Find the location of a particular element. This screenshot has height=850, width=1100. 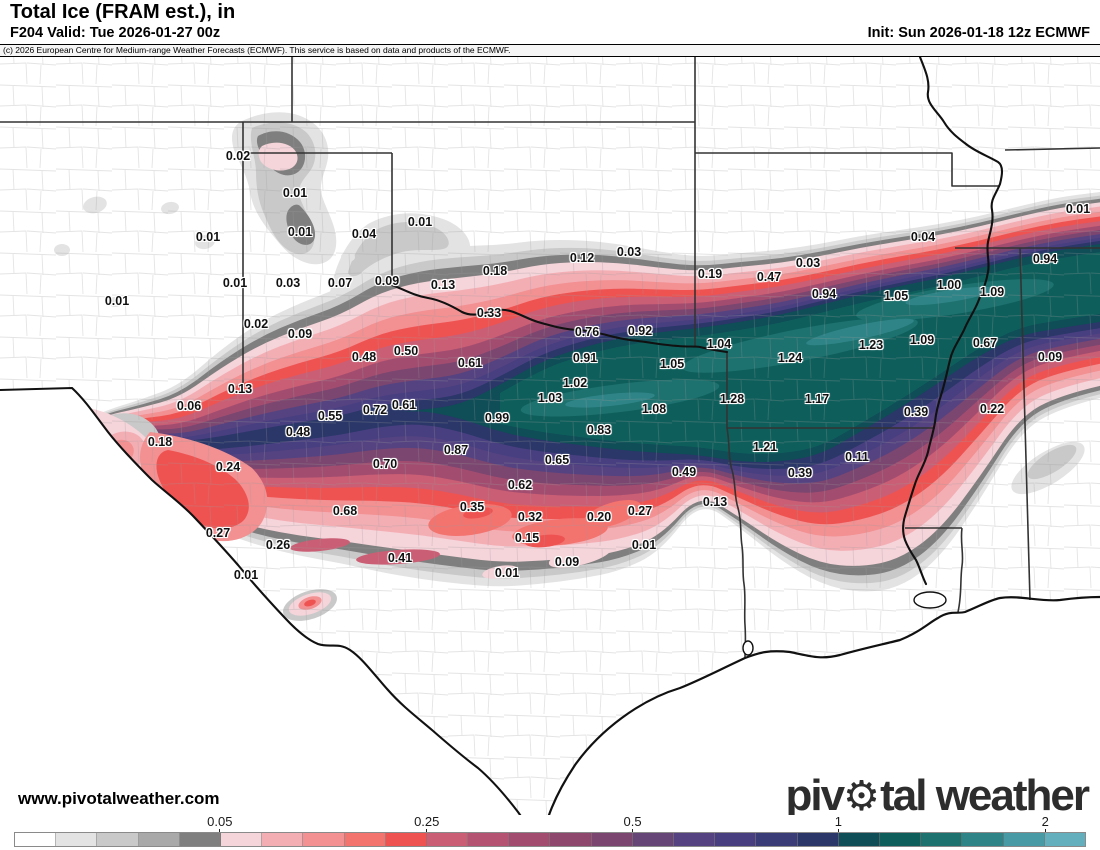

contour-label: 0.07 is located at coordinates (340, 282).